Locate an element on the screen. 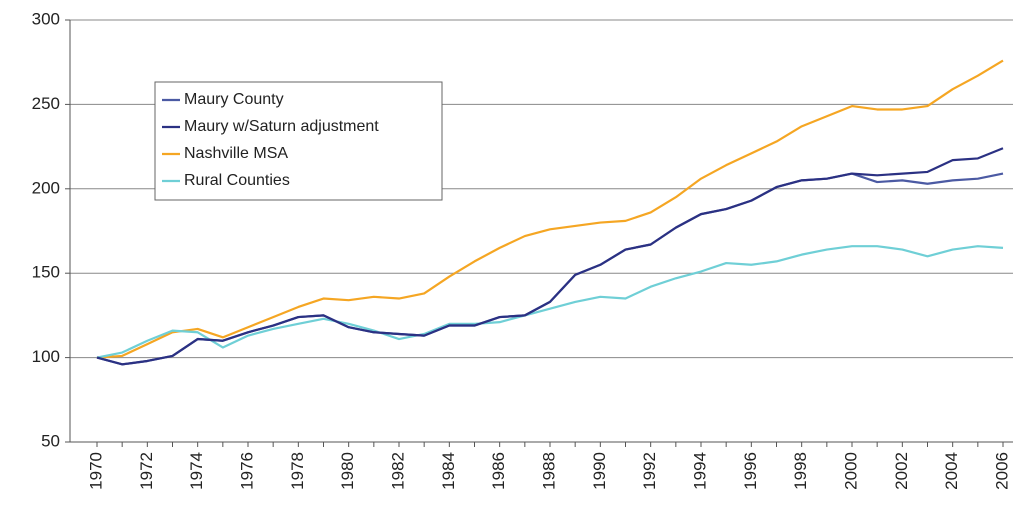  x-tick-label: 1990 is located at coordinates (599, 471).